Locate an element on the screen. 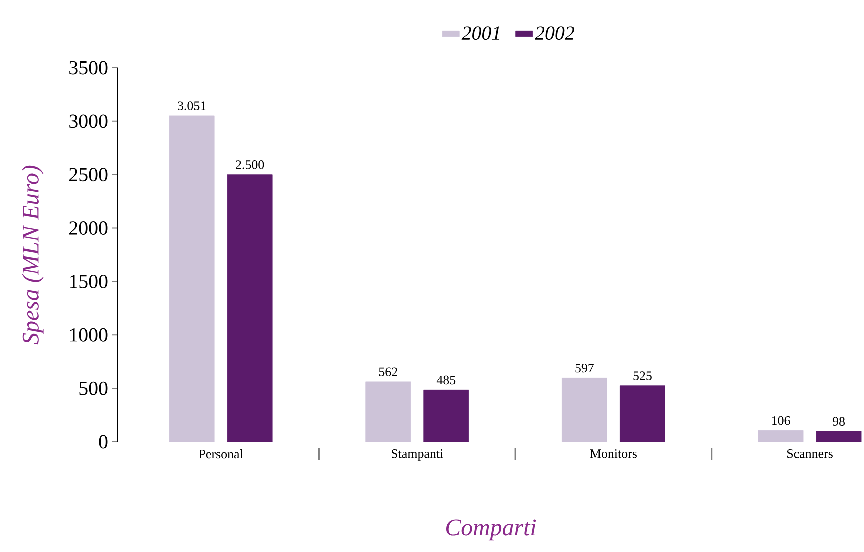 This screenshot has width=864, height=552. data-label: 98 is located at coordinates (838, 421).